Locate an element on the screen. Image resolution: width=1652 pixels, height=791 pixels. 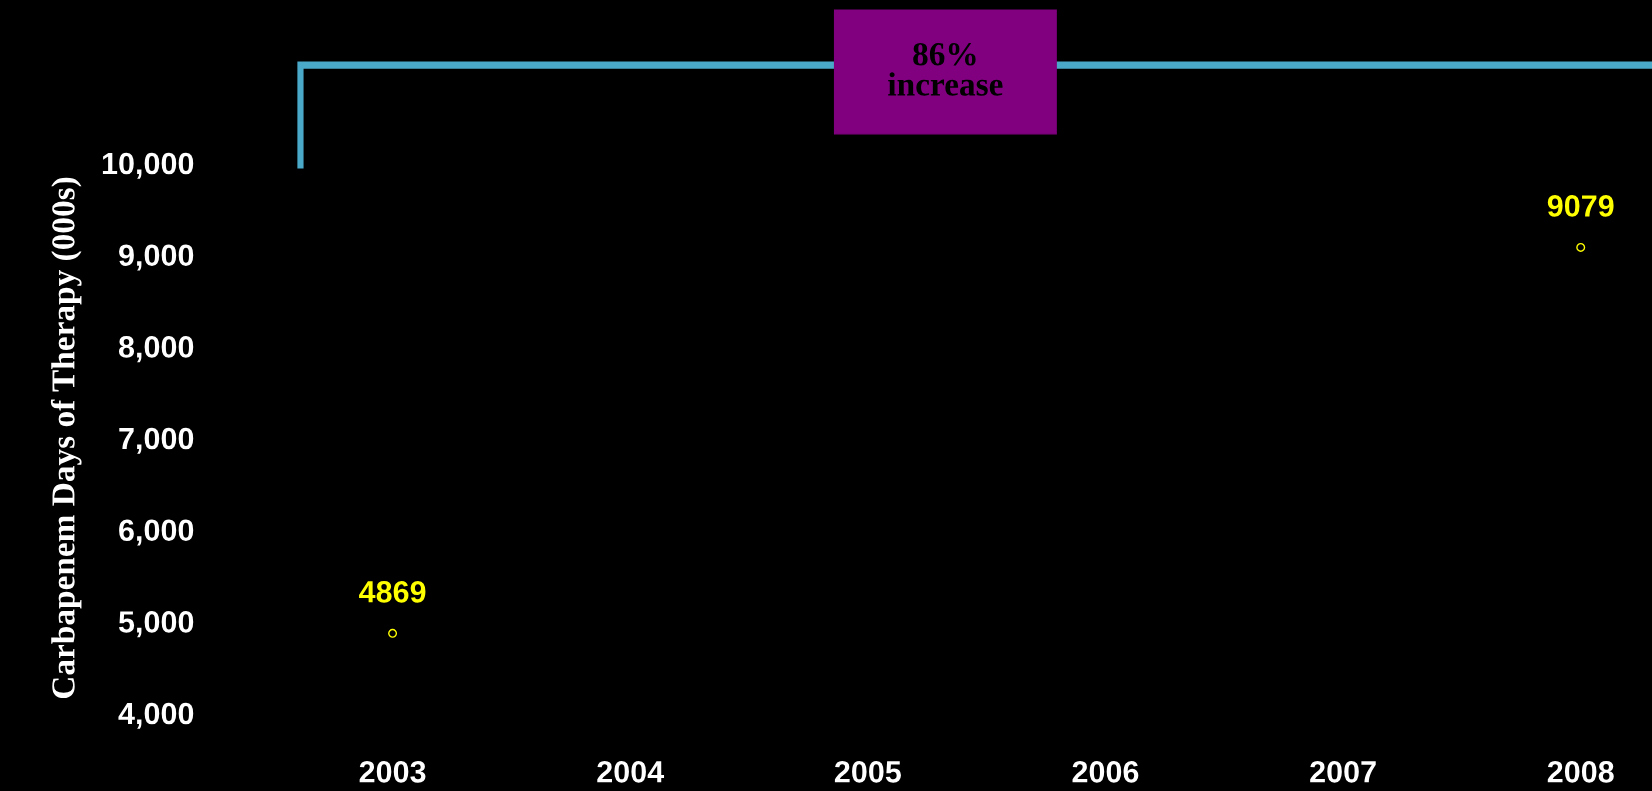
y-tick-label: 10,000 is located at coordinates (148, 165).